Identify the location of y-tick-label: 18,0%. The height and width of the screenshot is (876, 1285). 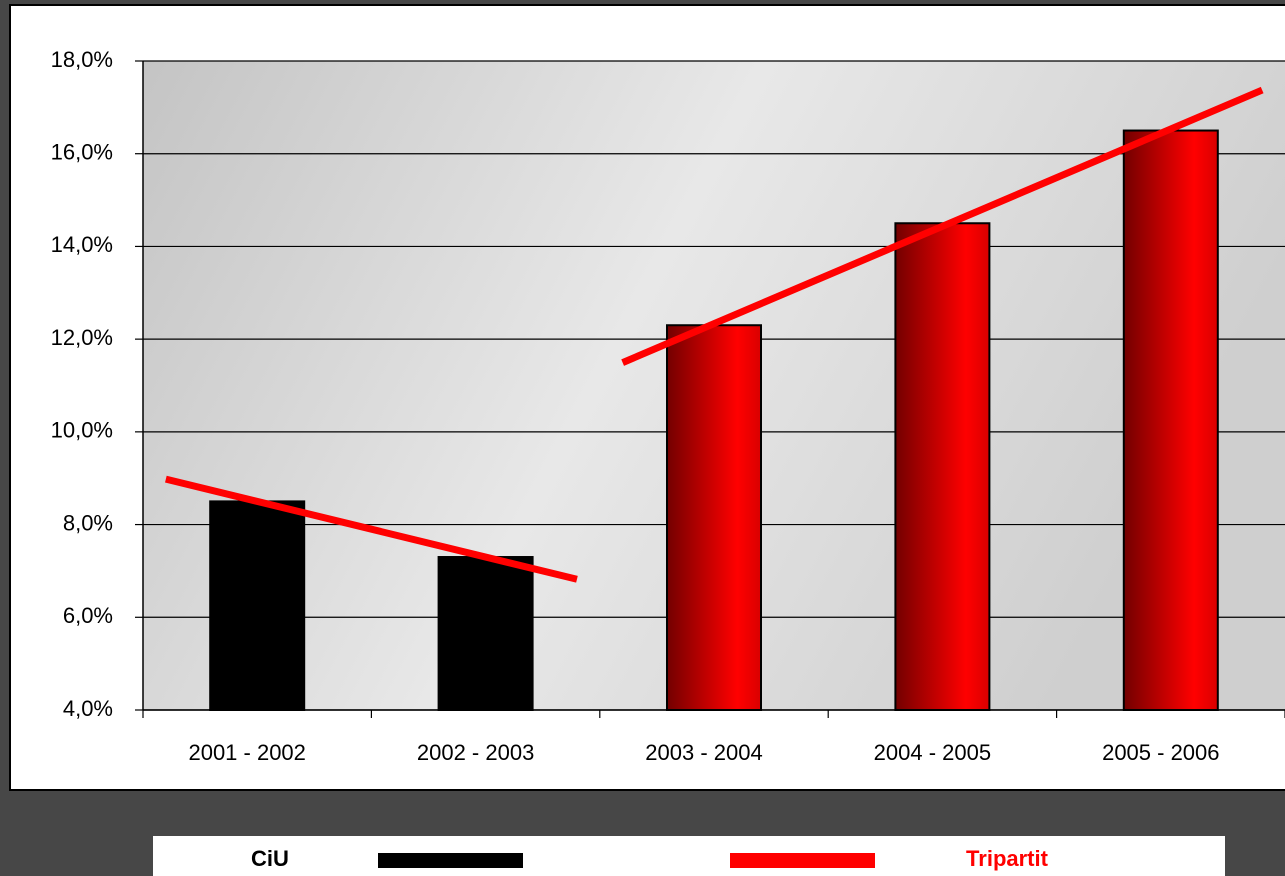
(82, 59).